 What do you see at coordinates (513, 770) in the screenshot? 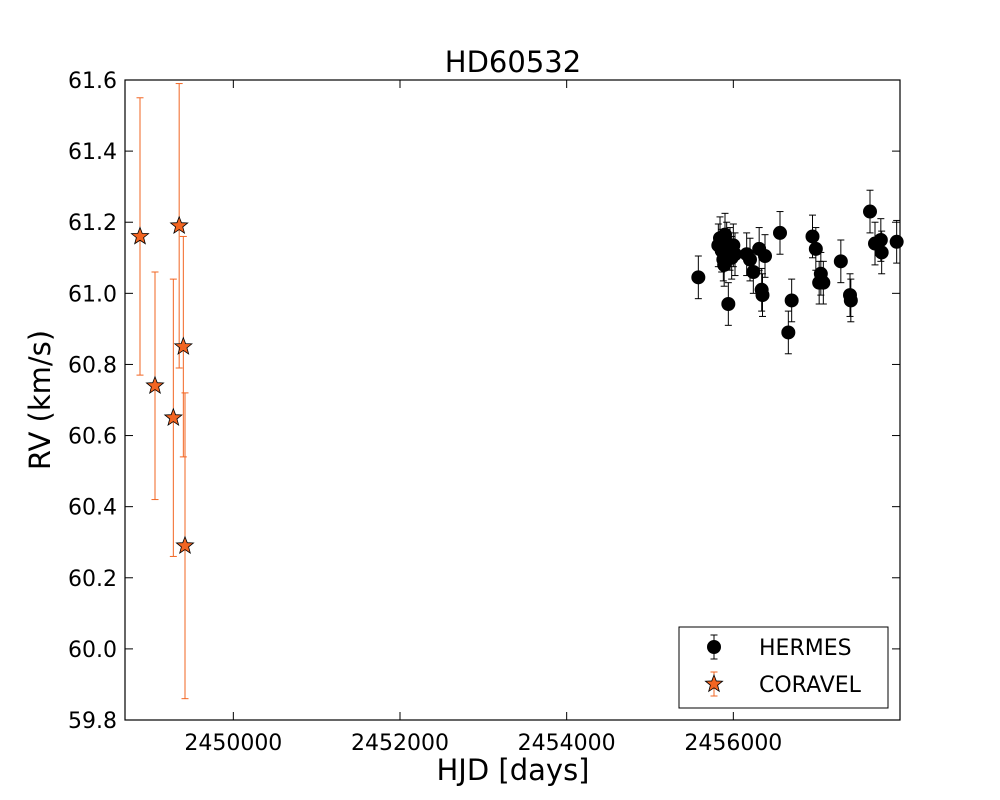
I see `x-axis-title: HJD [days]` at bounding box center [513, 770].